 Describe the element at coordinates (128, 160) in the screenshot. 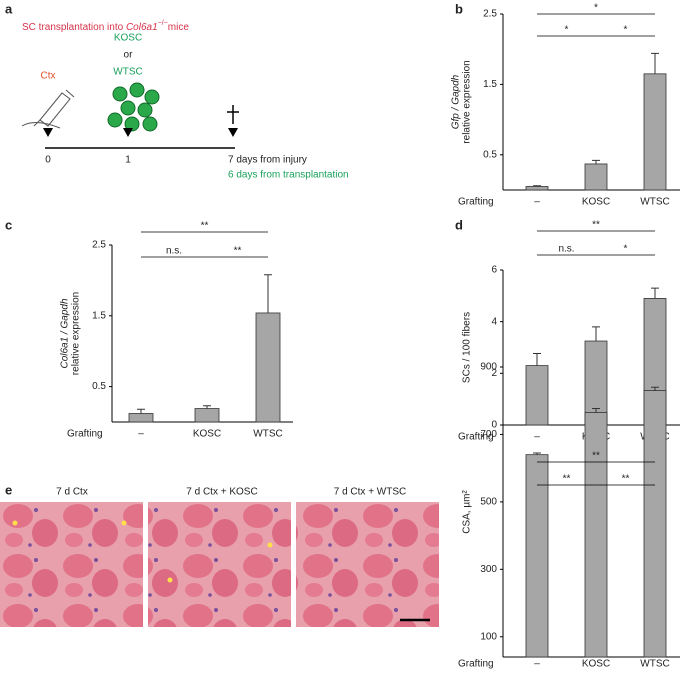

I see `timeline-tick: 1` at that location.